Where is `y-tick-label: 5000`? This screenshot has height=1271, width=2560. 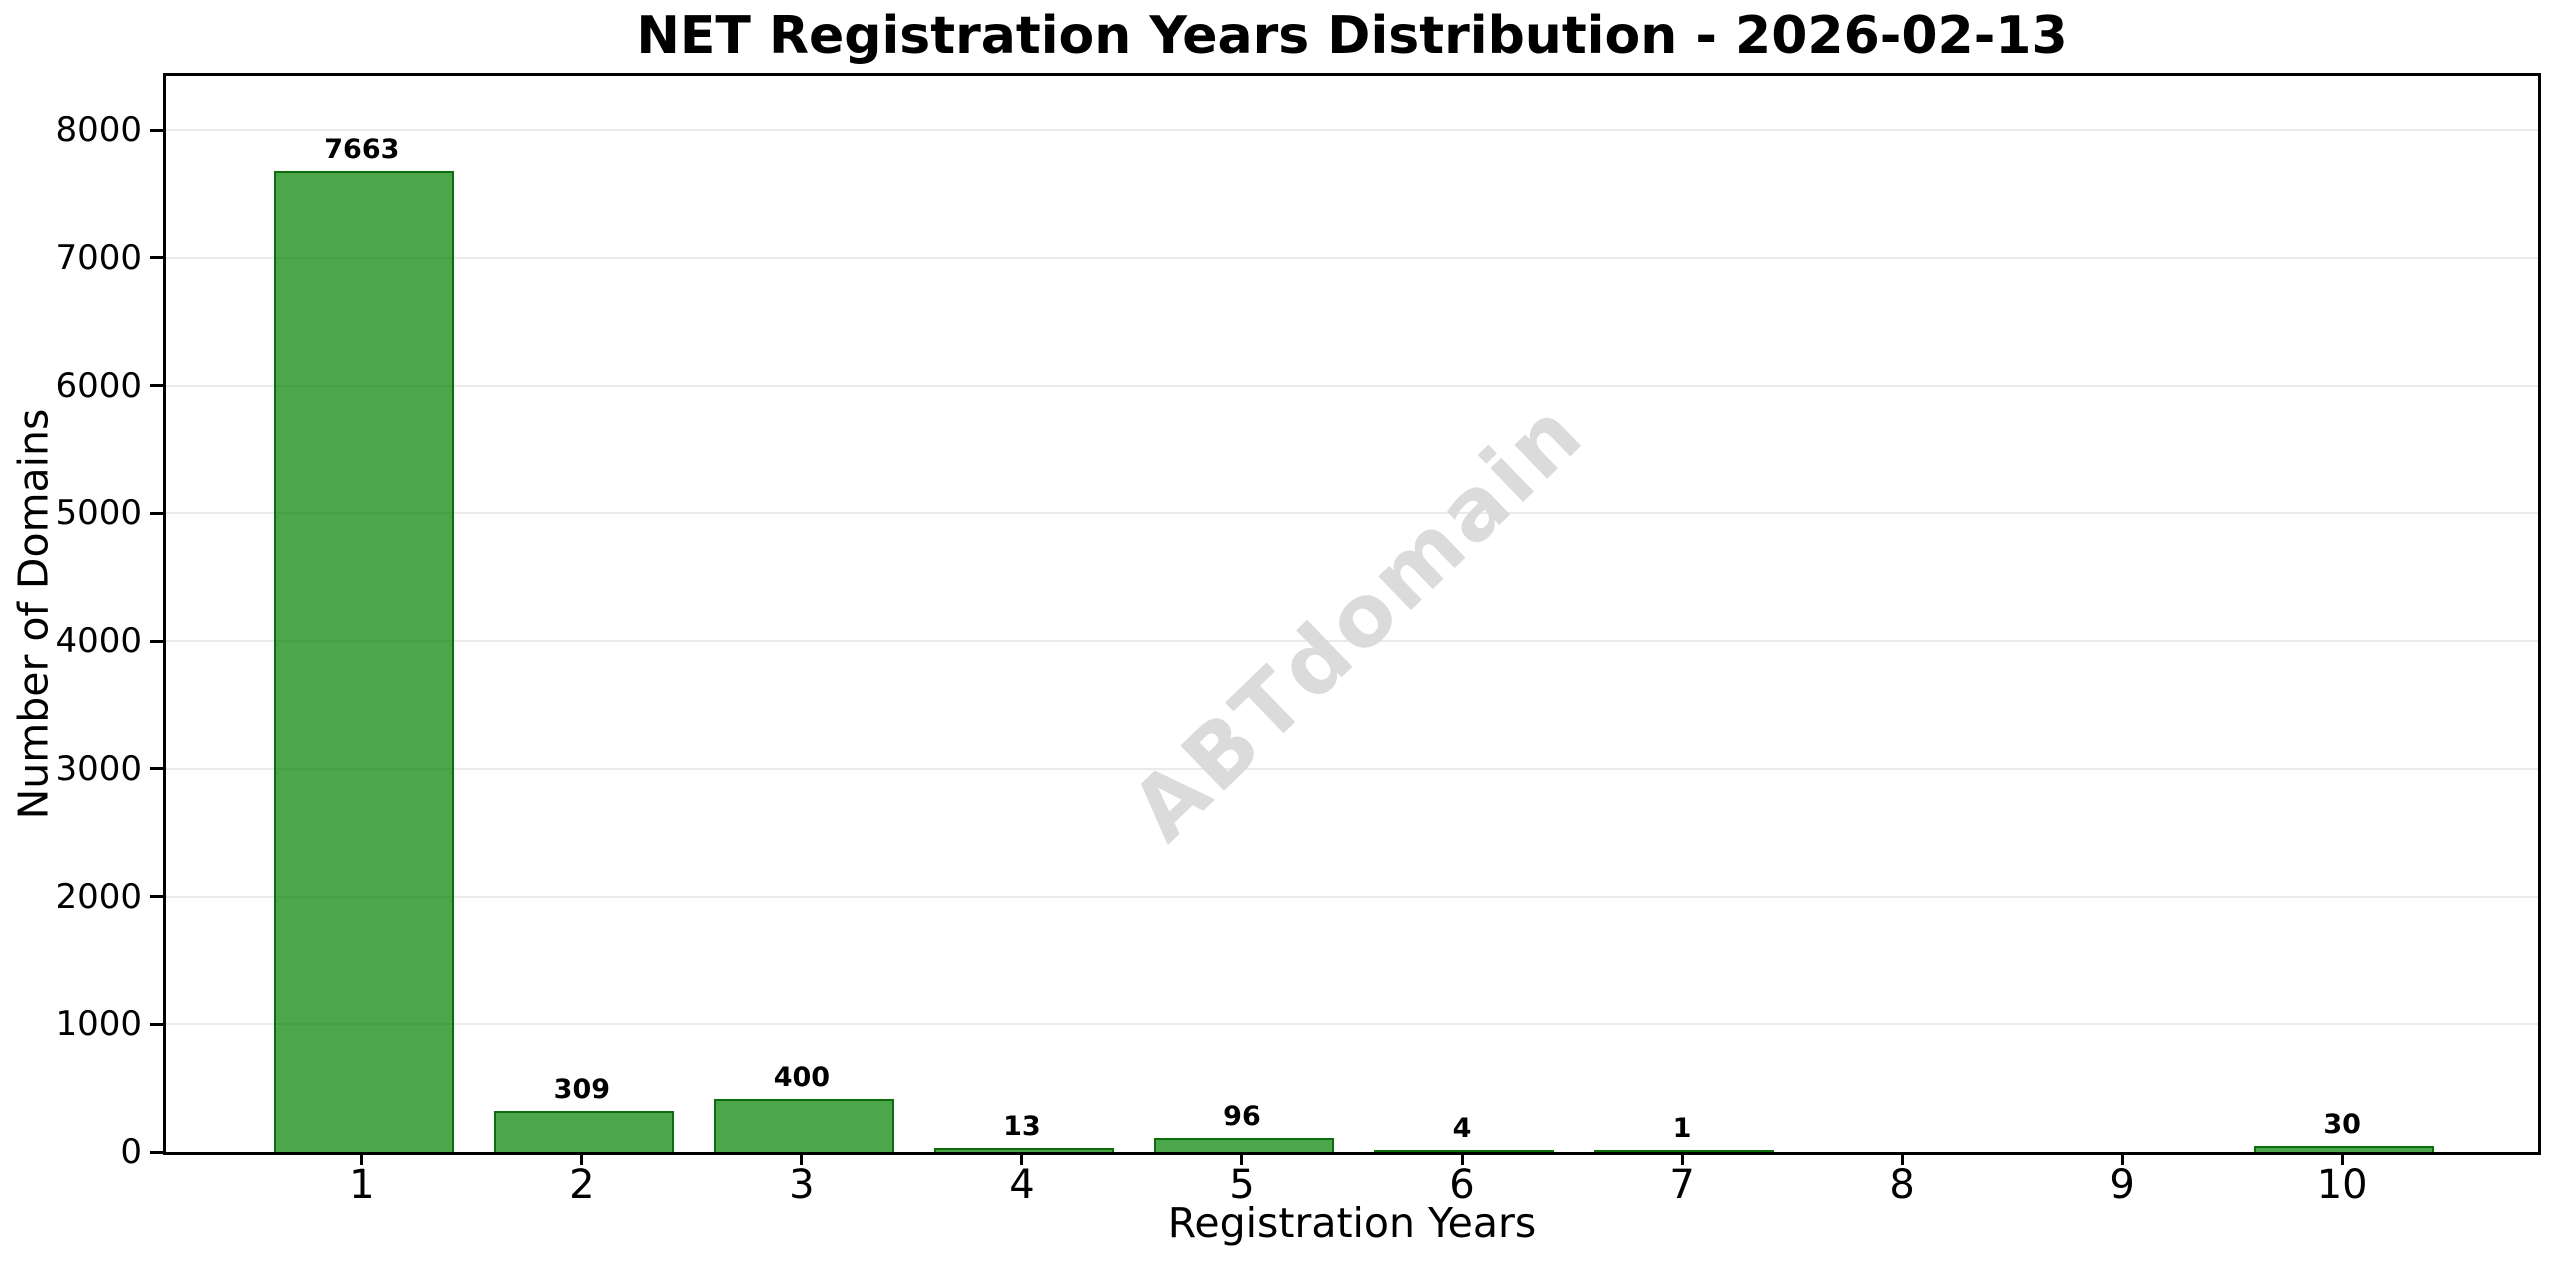 y-tick-label: 5000 is located at coordinates (98, 513).